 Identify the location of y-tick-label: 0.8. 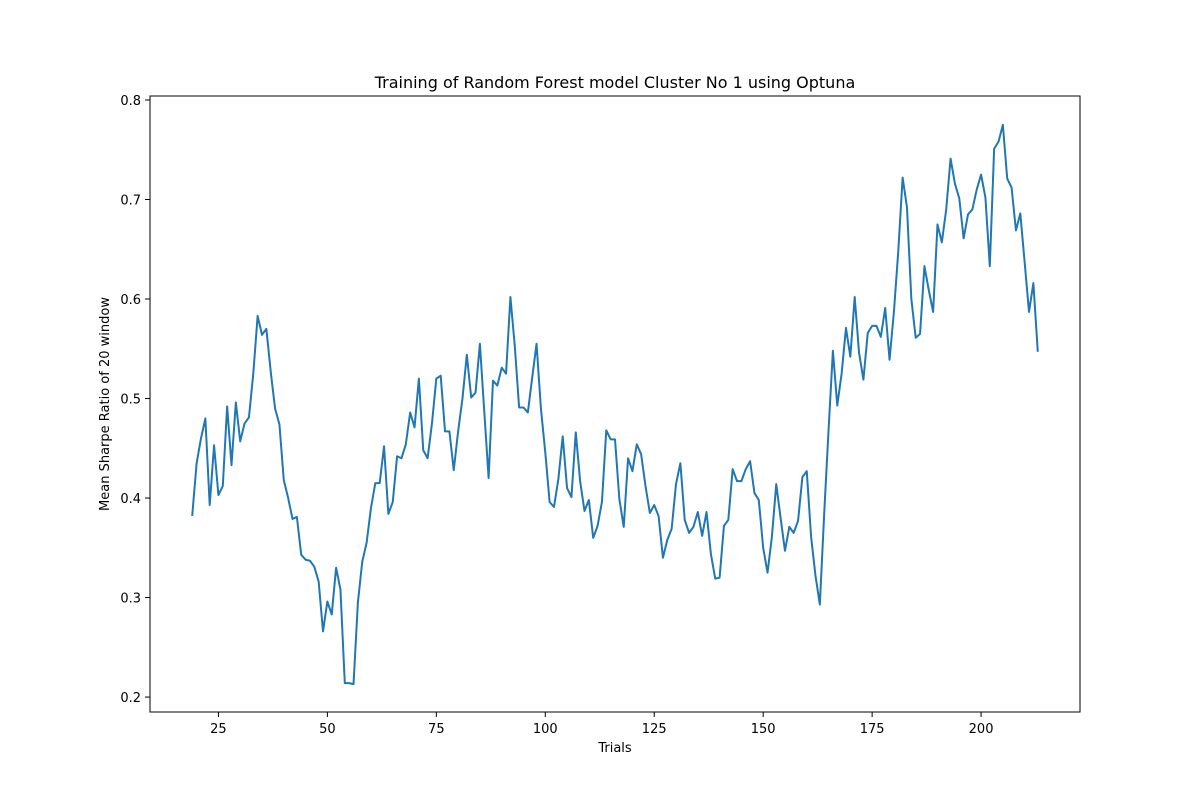
(130, 101).